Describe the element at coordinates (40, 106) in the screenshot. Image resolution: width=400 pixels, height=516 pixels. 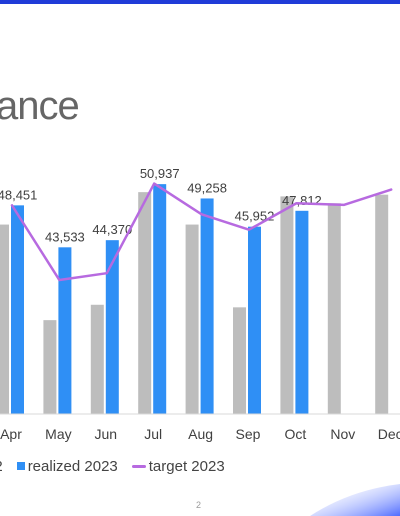
I see `slide-title: ance` at that location.